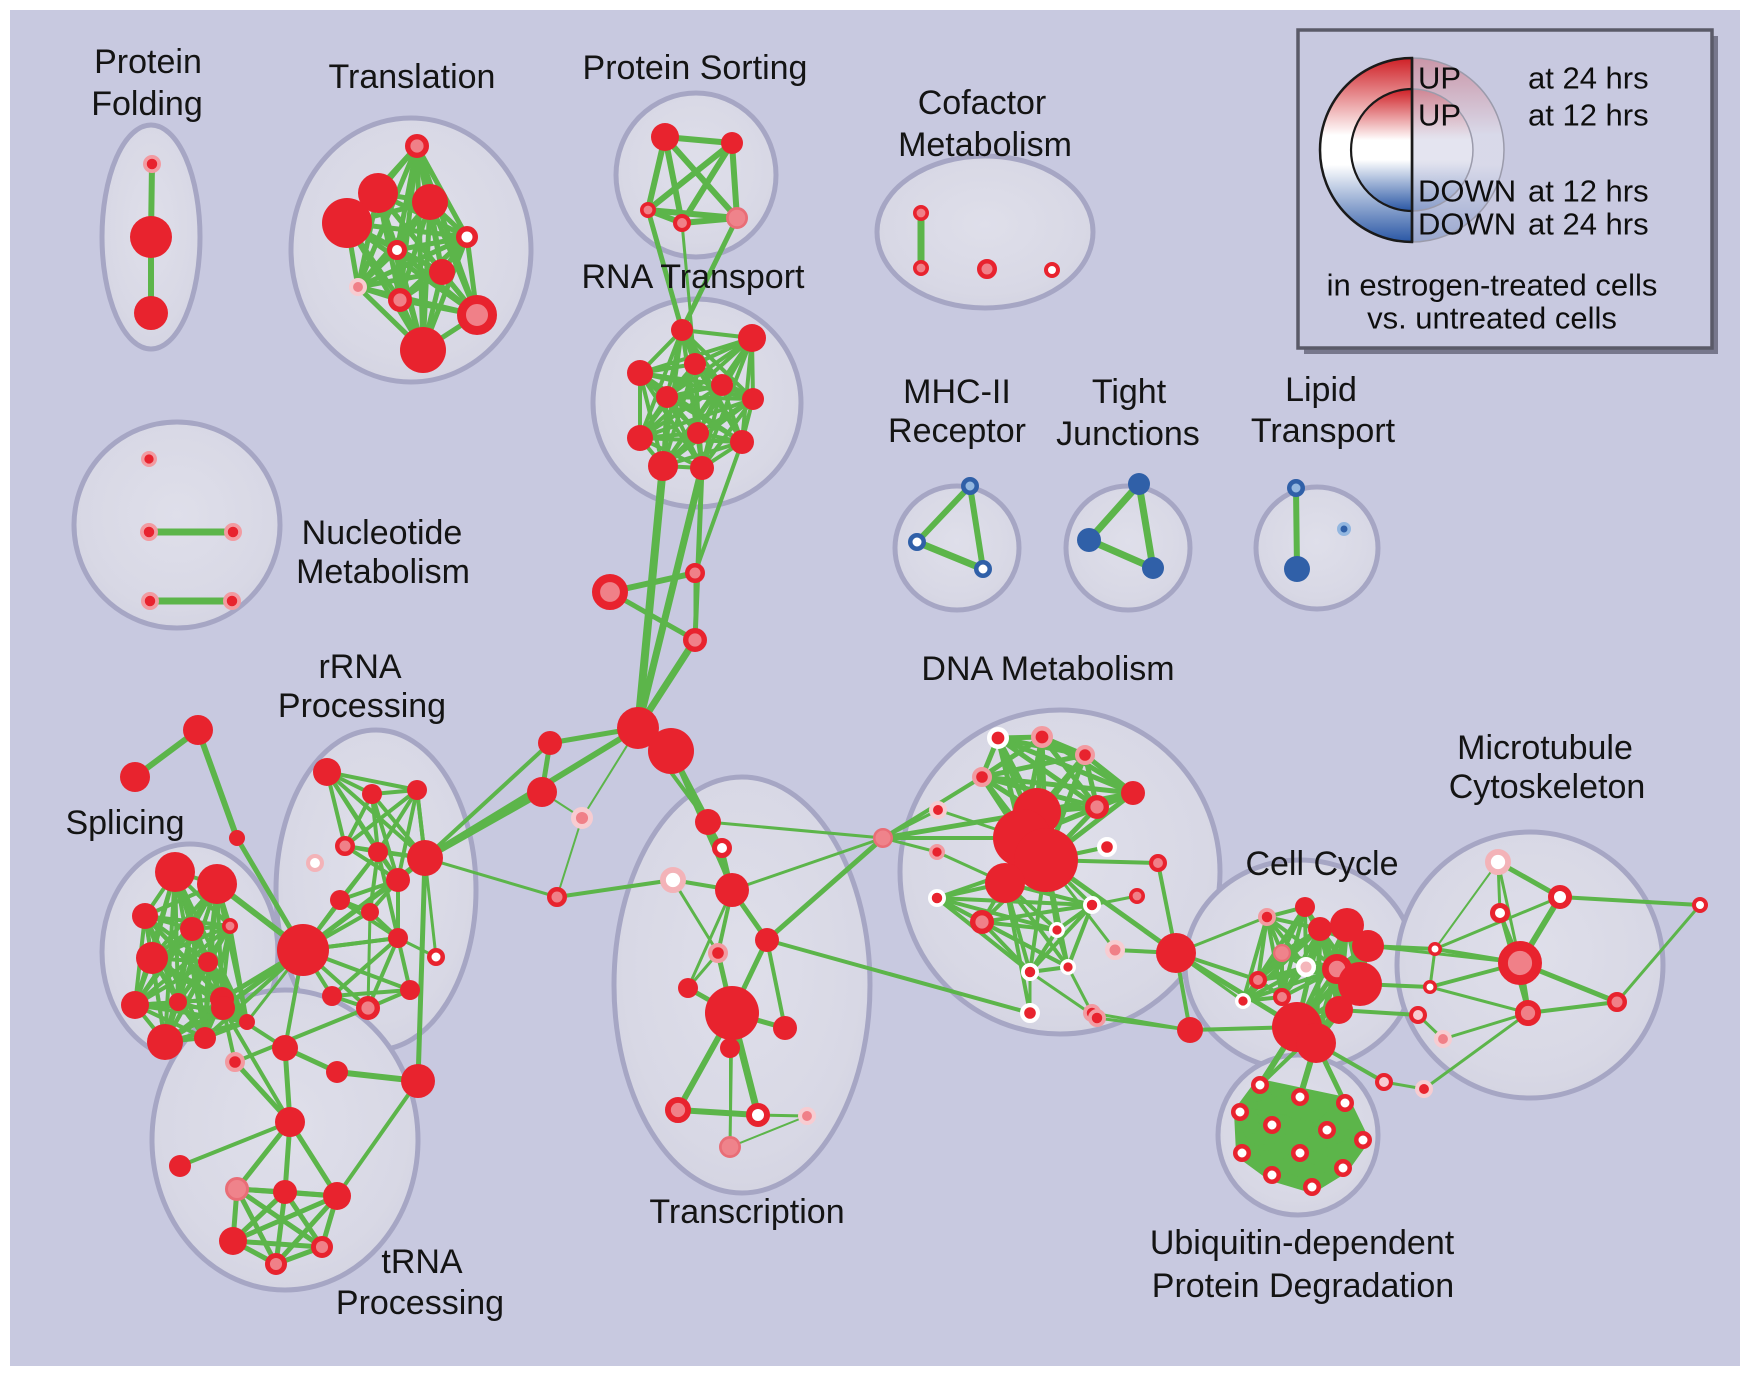  I want to click on legend-up12-time: at 12 hrs, so click(1588, 115).